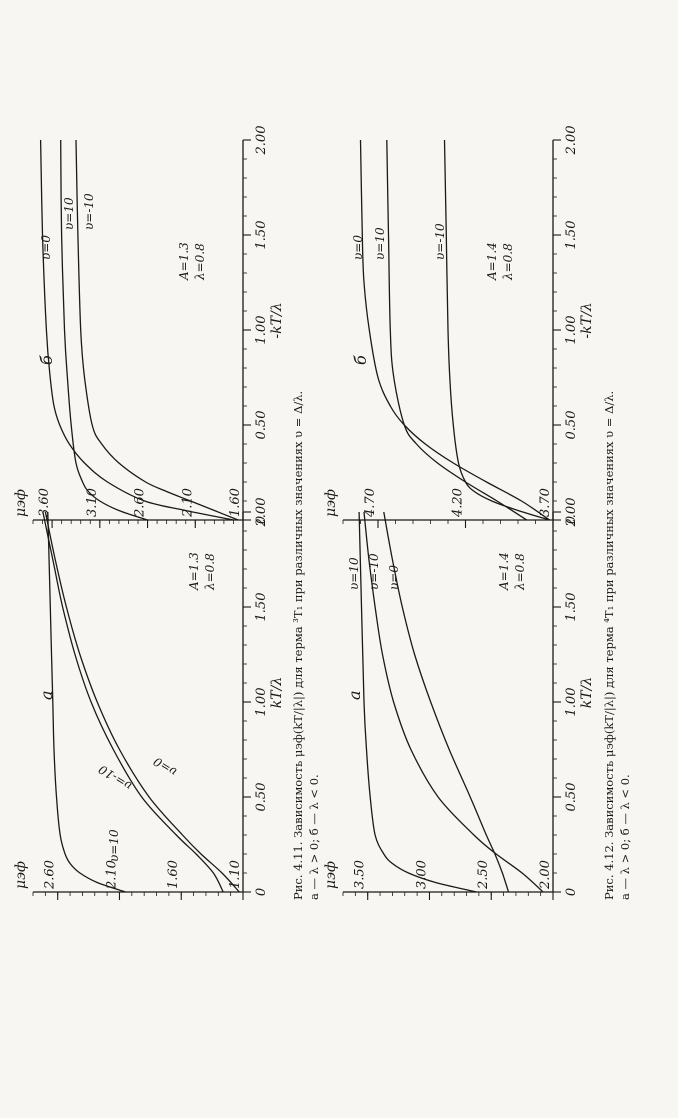 Image resolution: width=678 pixels, height=1118 pixels. Describe the element at coordinates (483, 875) in the screenshot. I see `y-tick-label: 2.50` at that location.